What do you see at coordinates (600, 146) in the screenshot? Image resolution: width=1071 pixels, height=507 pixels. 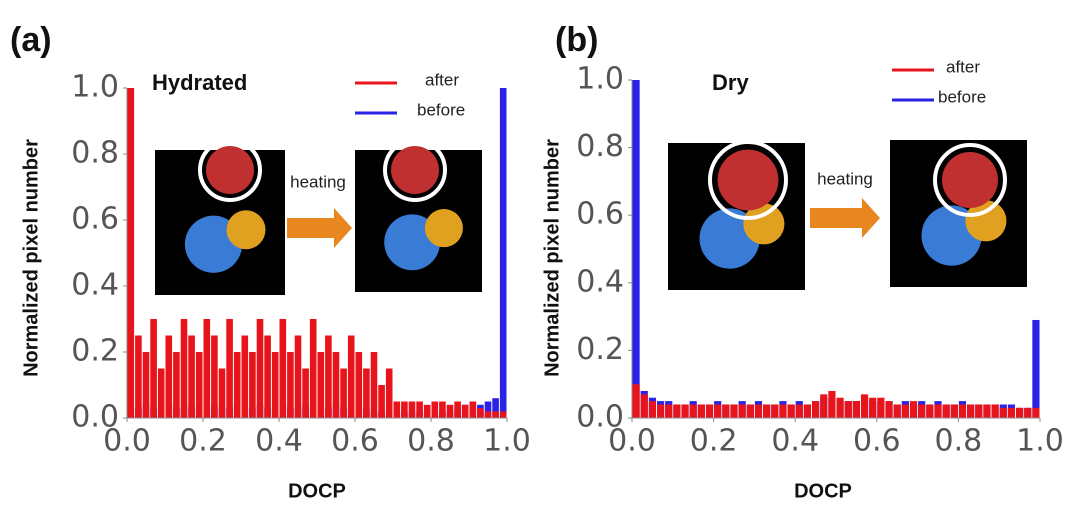 I see `y-tick-label: 0.8` at bounding box center [600, 146].